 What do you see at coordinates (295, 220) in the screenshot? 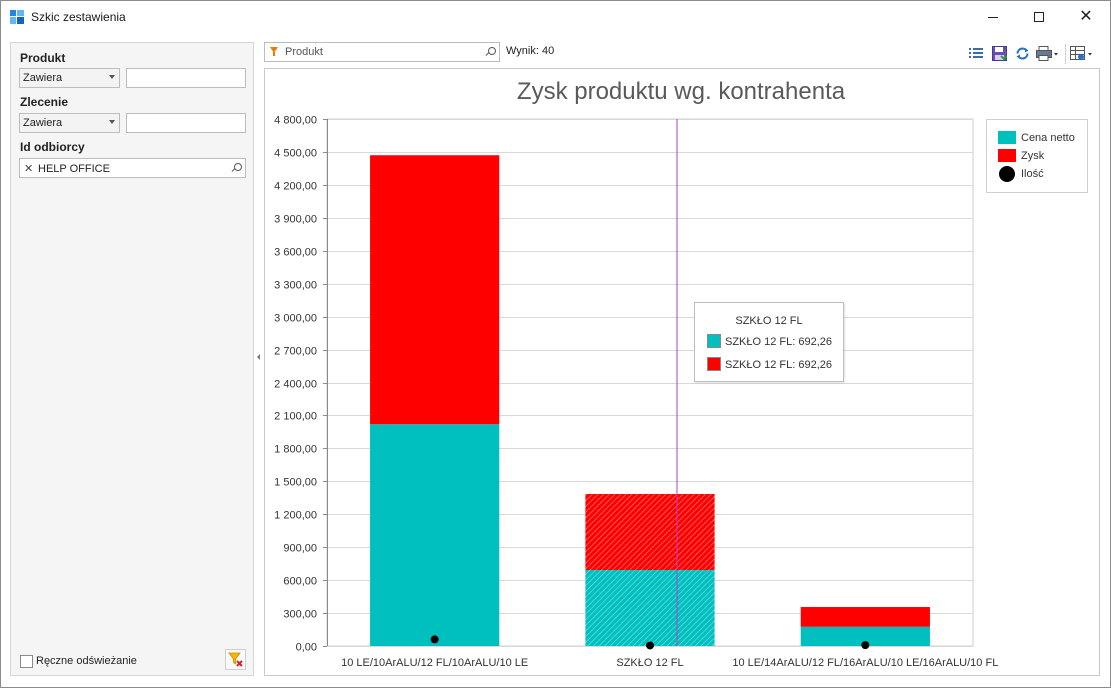
I see `y-tick-label: 3 900,00` at bounding box center [295, 220].